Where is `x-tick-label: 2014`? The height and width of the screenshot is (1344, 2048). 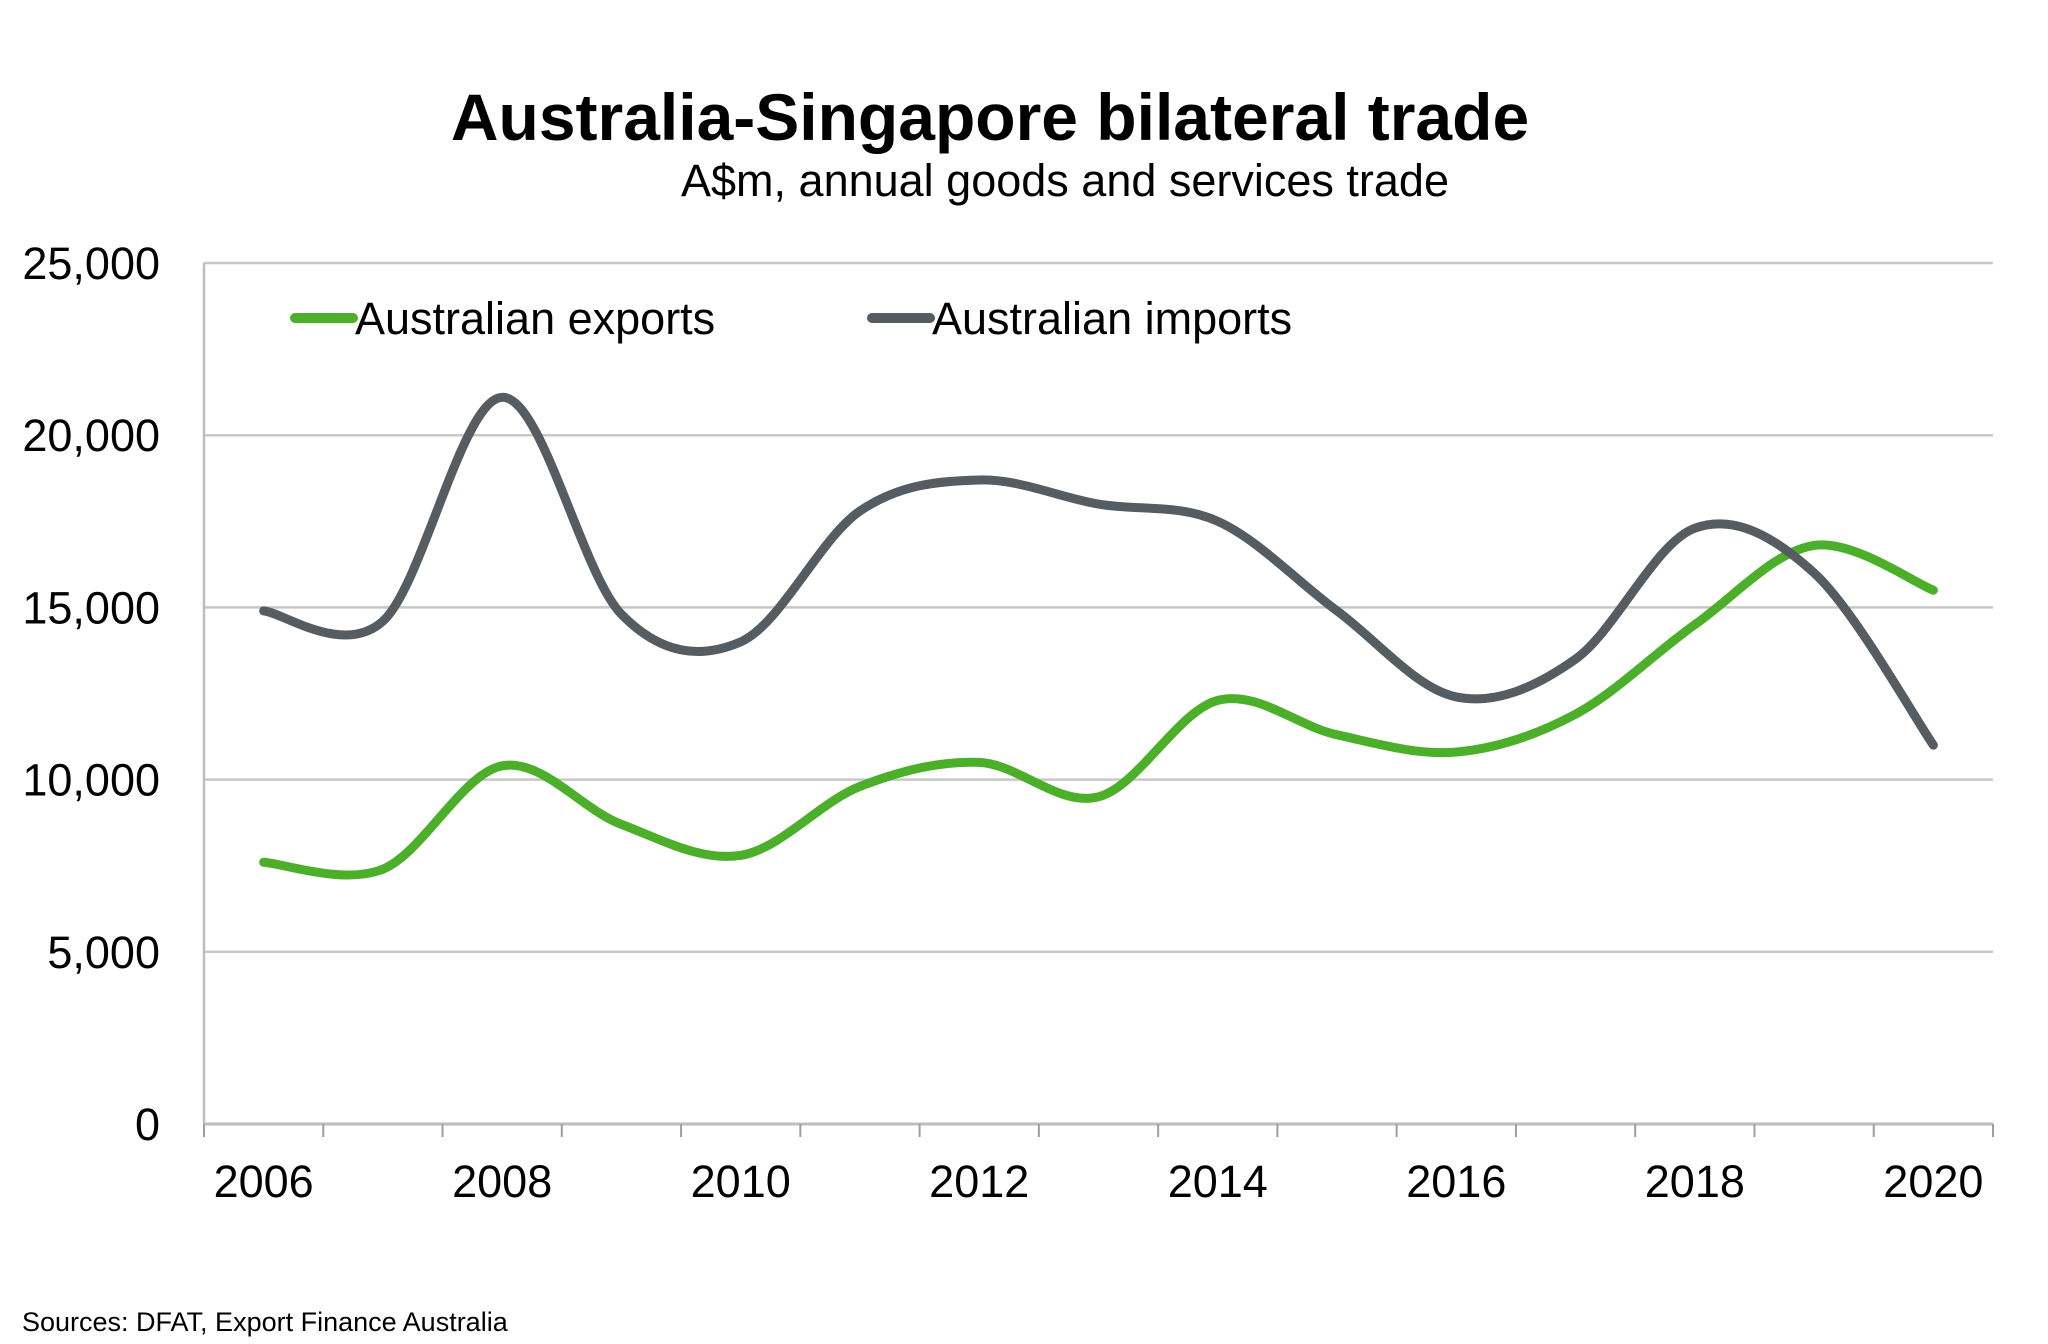 x-tick-label: 2014 is located at coordinates (1218, 1181).